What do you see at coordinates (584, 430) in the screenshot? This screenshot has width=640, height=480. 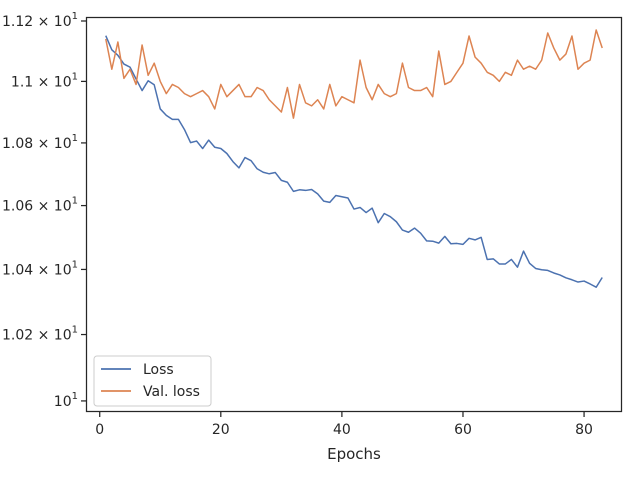 I see `x-tick-label: 80` at bounding box center [584, 430].